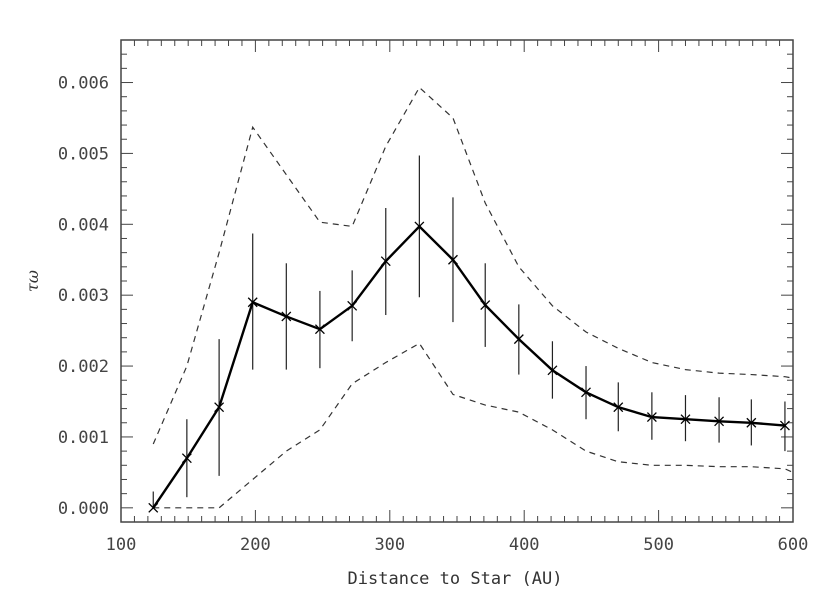 This screenshot has height=600, width=830. I want to click on y-tick-label: 0.002, so click(83, 367).